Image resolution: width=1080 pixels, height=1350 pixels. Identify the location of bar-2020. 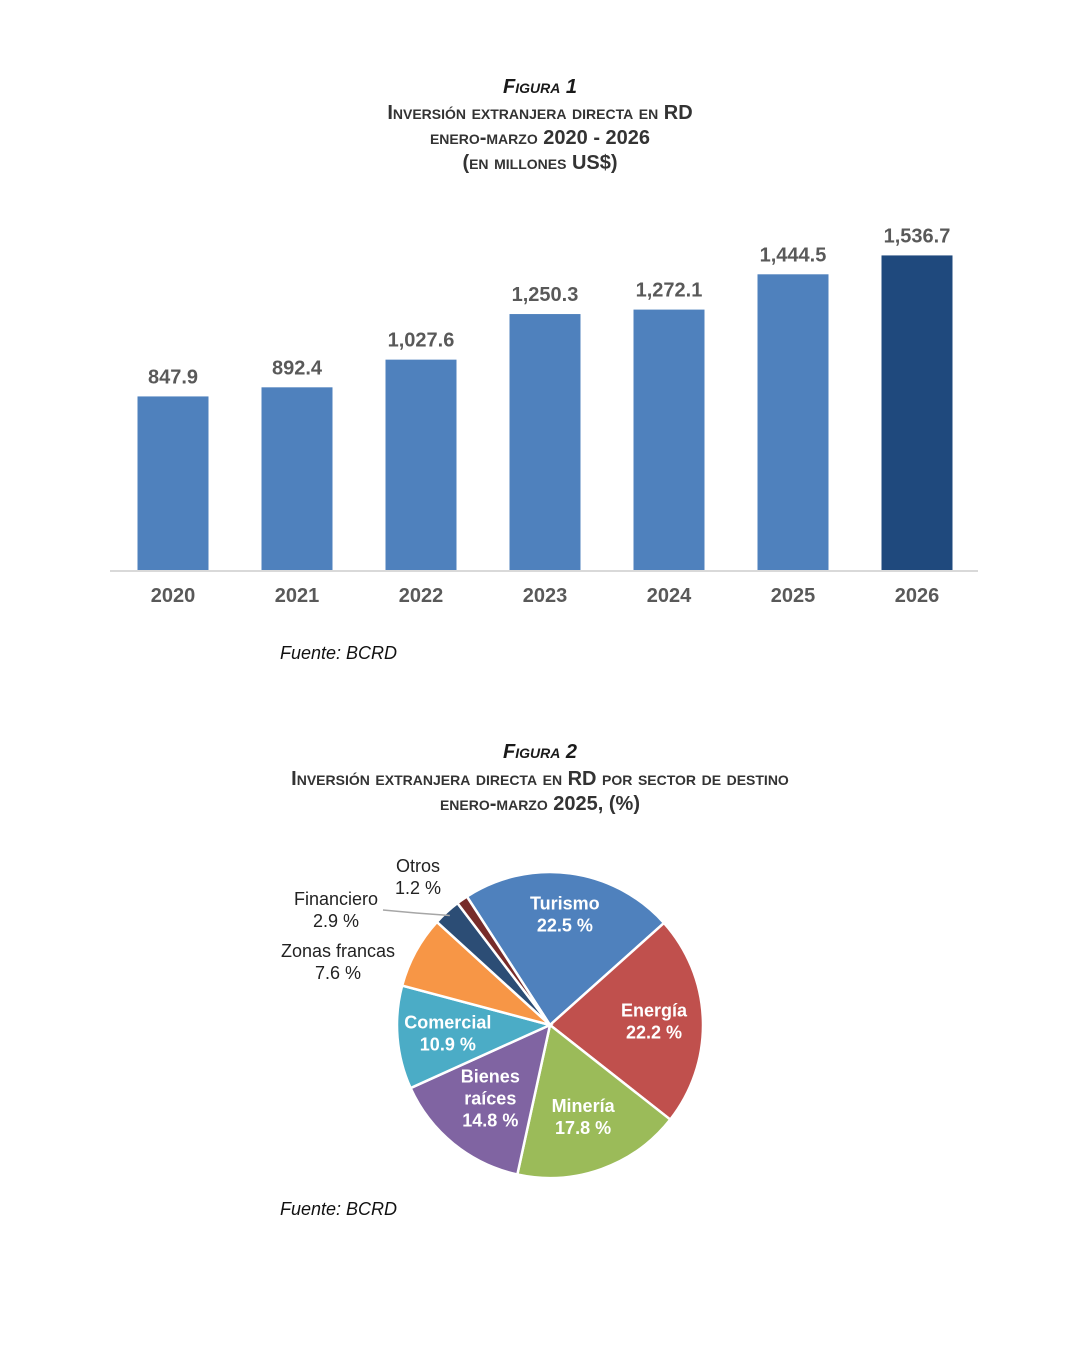
(173, 483).